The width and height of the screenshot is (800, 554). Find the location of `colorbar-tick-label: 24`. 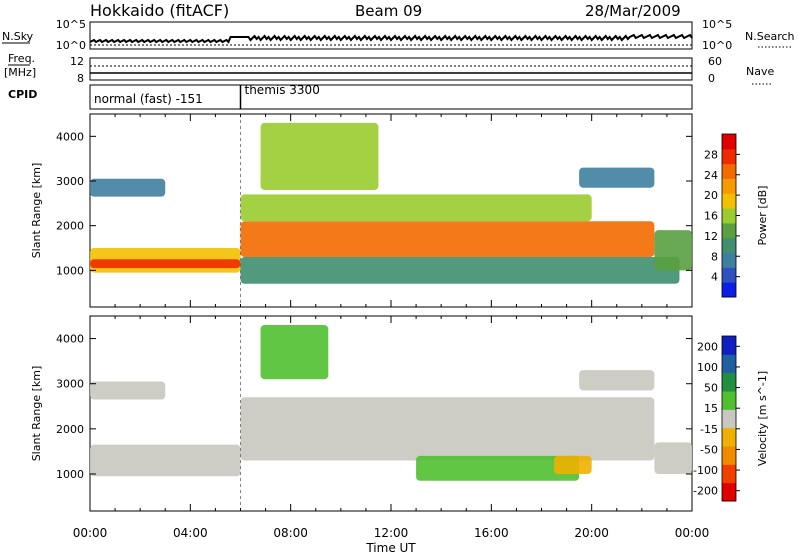

colorbar-tick-label: 24 is located at coordinates (711, 175).